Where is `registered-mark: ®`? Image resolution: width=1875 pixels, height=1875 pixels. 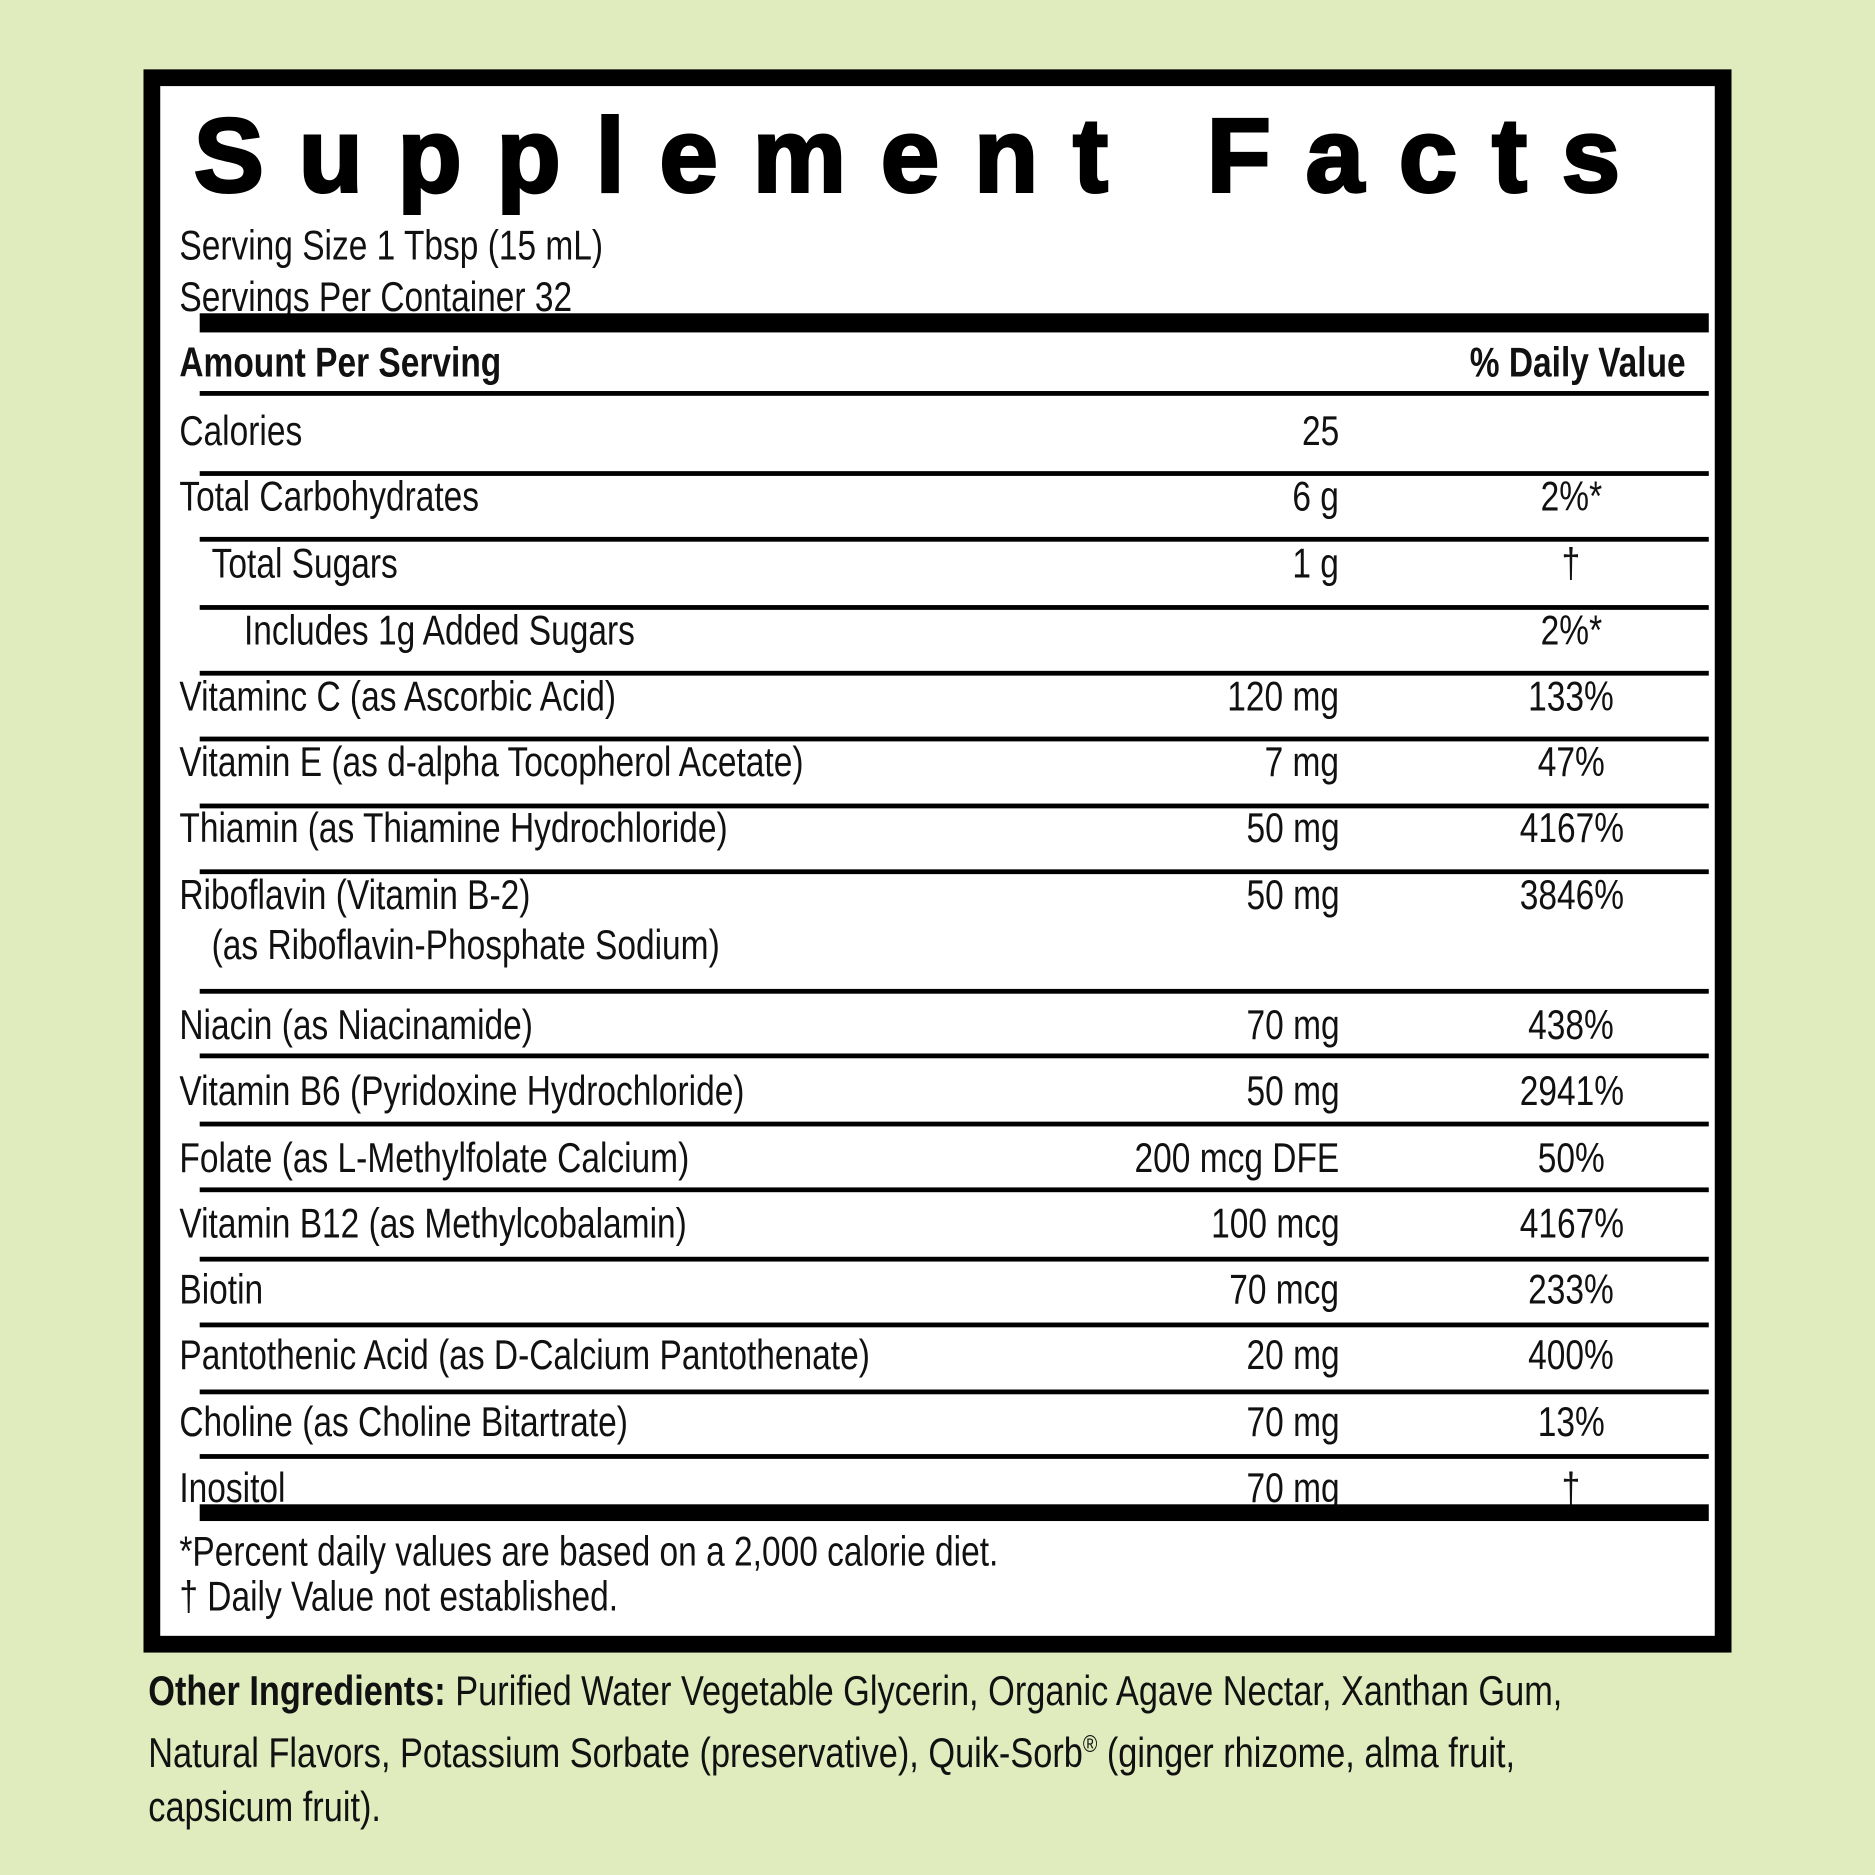 registered-mark: ® is located at coordinates (1090, 1744).